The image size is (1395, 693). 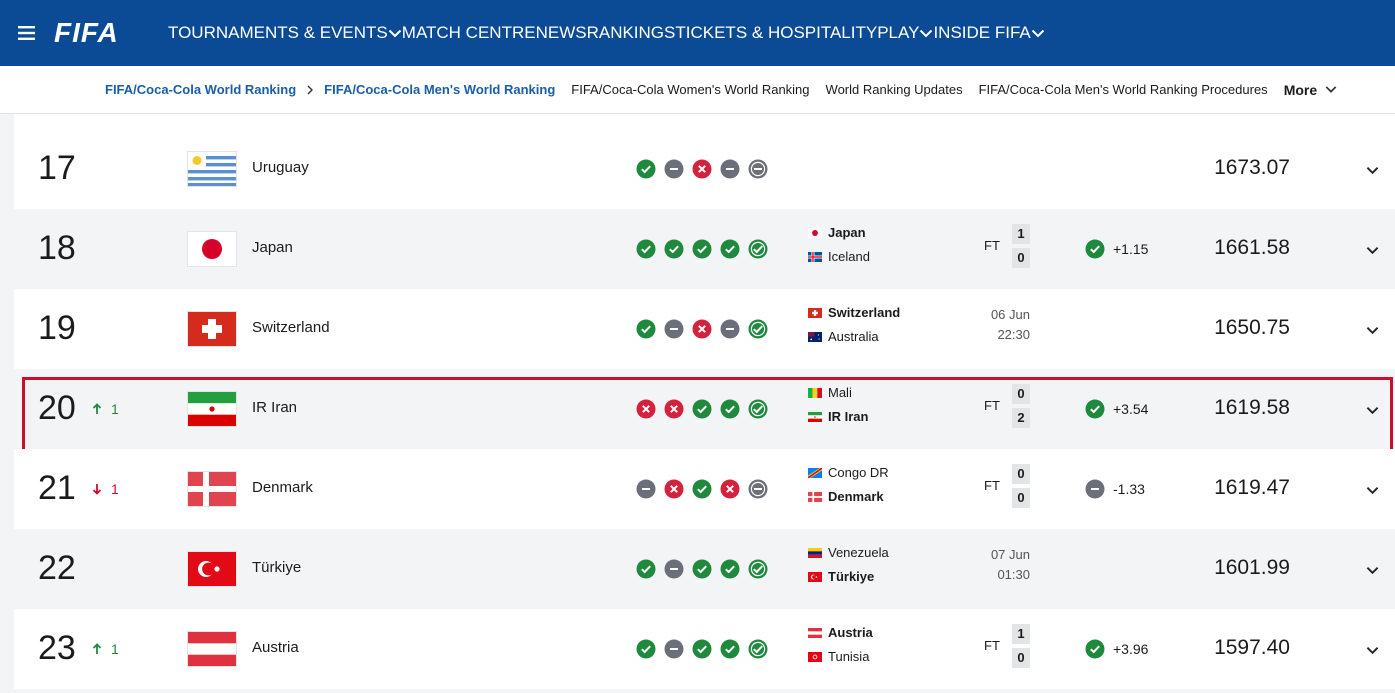 What do you see at coordinates (1010, 314) in the screenshot?
I see `match-date: 06 Jun` at bounding box center [1010, 314].